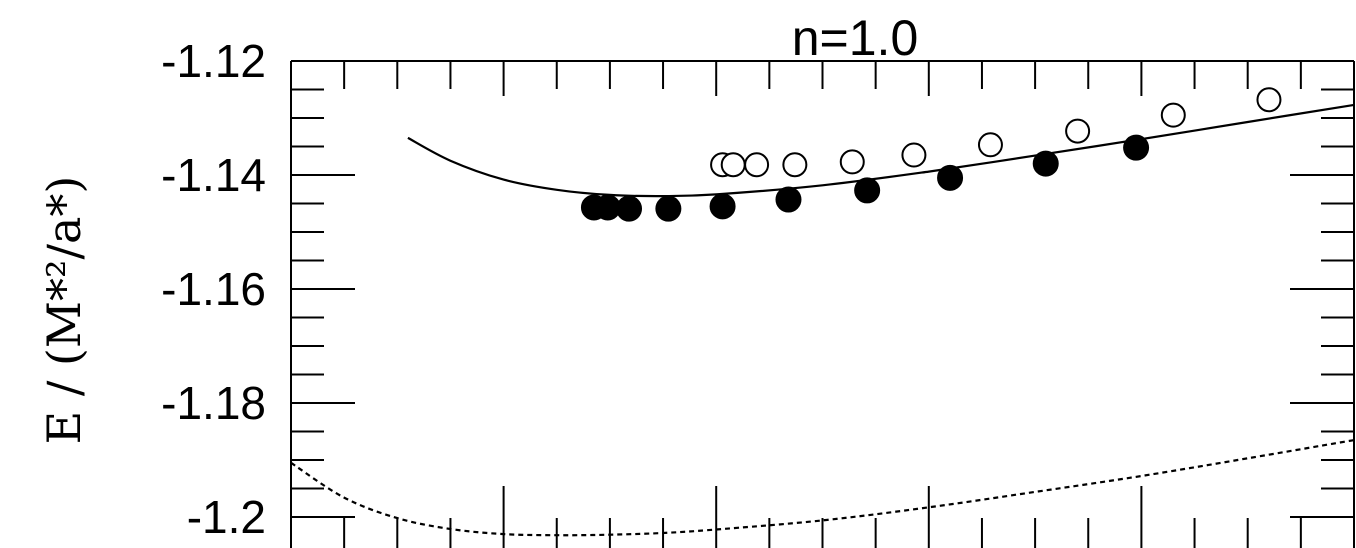  Describe the element at coordinates (855, 38) in the screenshot. I see `chart-title: n=1.0` at that location.